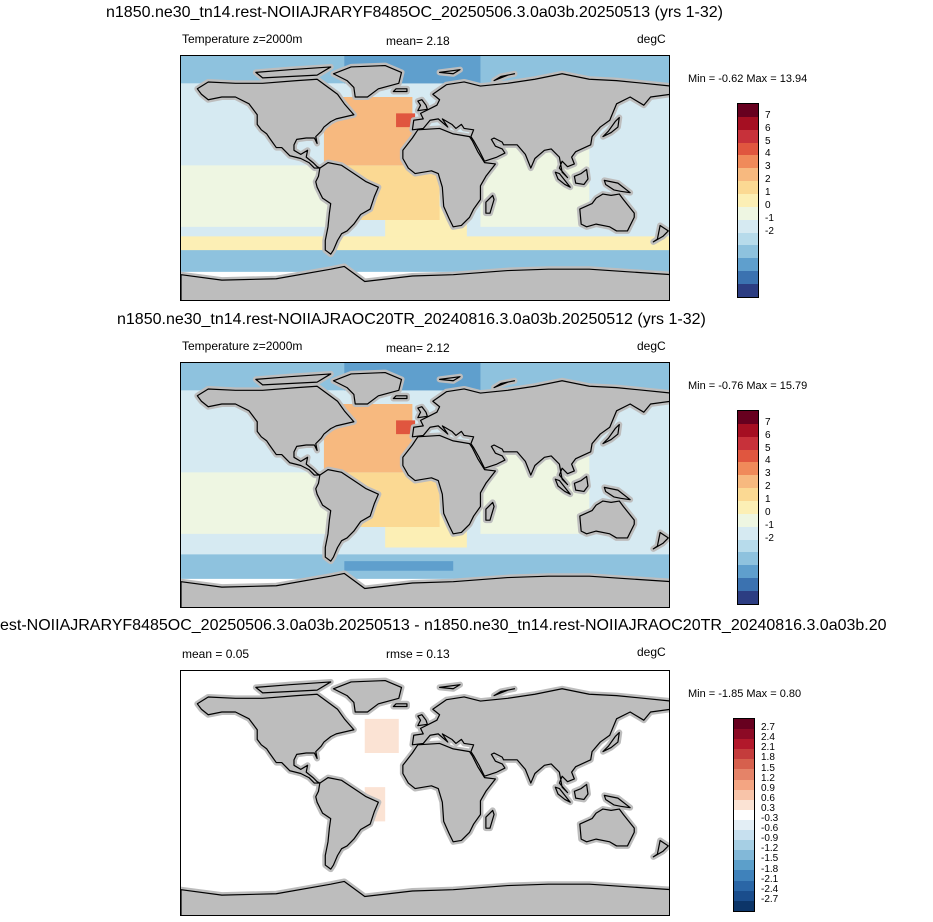 The width and height of the screenshot is (933, 922). Describe the element at coordinates (768, 115) in the screenshot. I see `colorbar-tick-label: 7` at that location.